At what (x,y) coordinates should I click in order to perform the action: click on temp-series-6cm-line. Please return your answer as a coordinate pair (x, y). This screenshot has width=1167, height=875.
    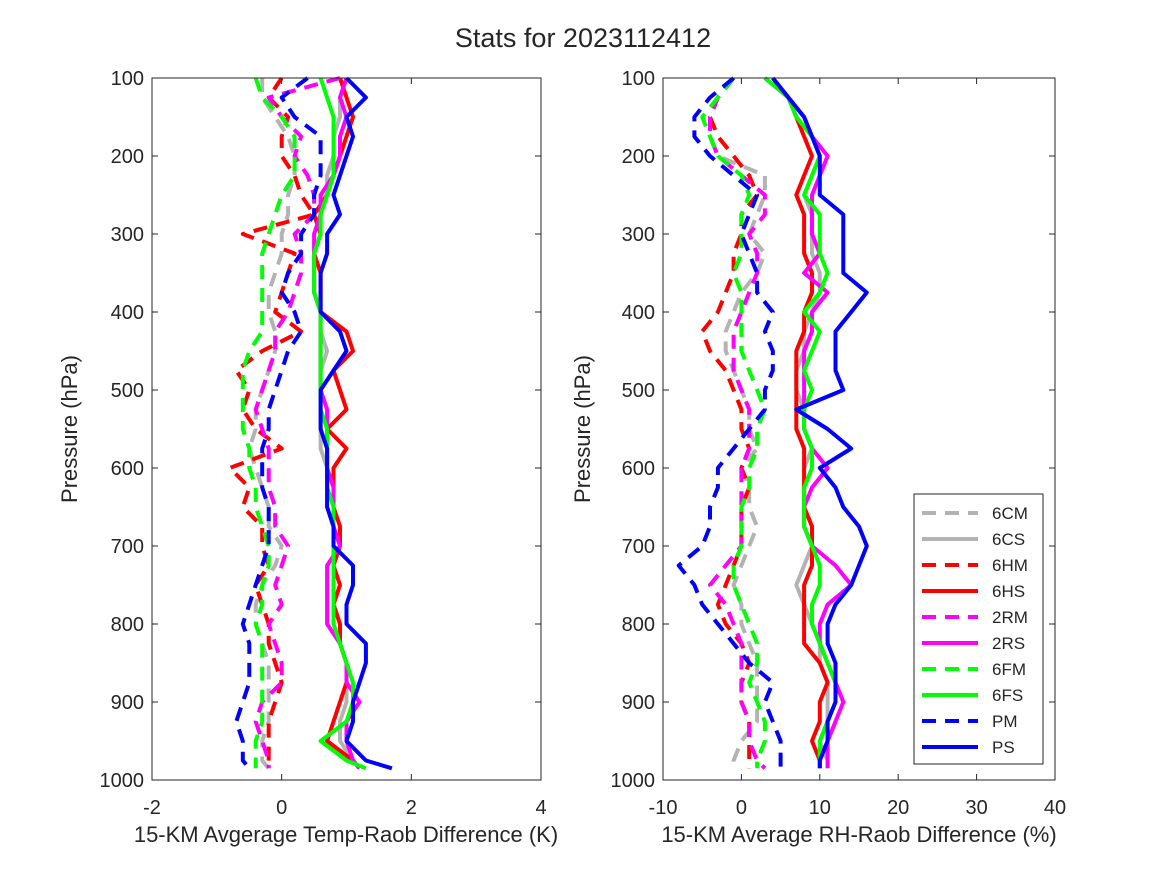
    Looking at the image, I should click on (272, 424).